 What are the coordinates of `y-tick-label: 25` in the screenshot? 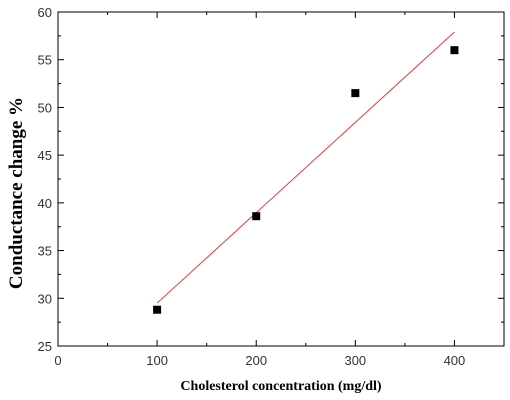 It's located at (45, 346).